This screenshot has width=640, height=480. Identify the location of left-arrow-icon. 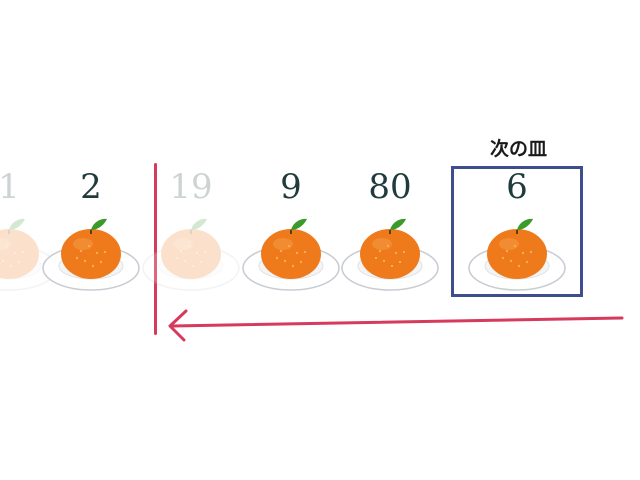
(396, 325).